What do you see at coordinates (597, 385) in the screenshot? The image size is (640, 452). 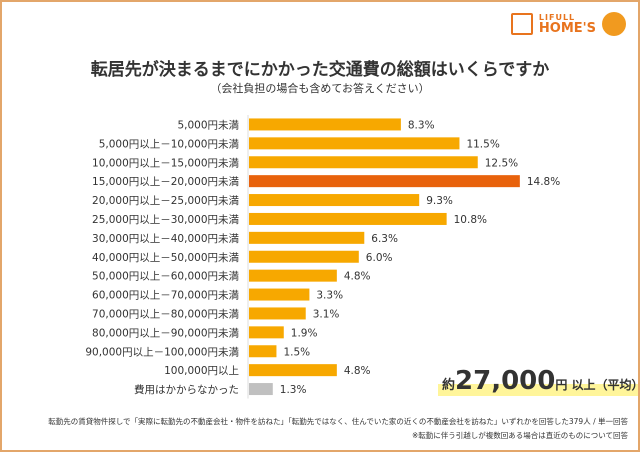 I see `average-suffix: 円 以上（平均）` at bounding box center [597, 385].